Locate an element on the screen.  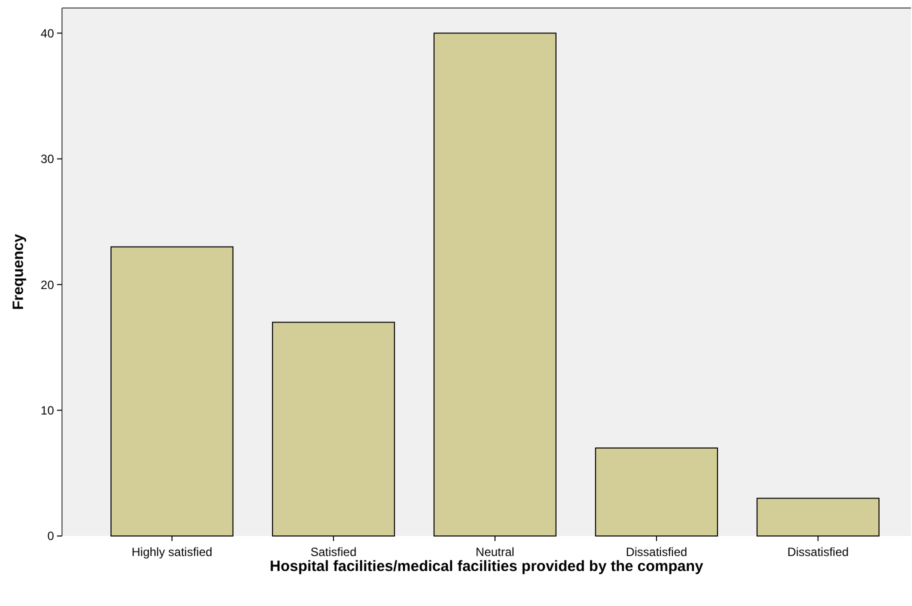
x-tick-label: Satisfied is located at coordinates (333, 552).